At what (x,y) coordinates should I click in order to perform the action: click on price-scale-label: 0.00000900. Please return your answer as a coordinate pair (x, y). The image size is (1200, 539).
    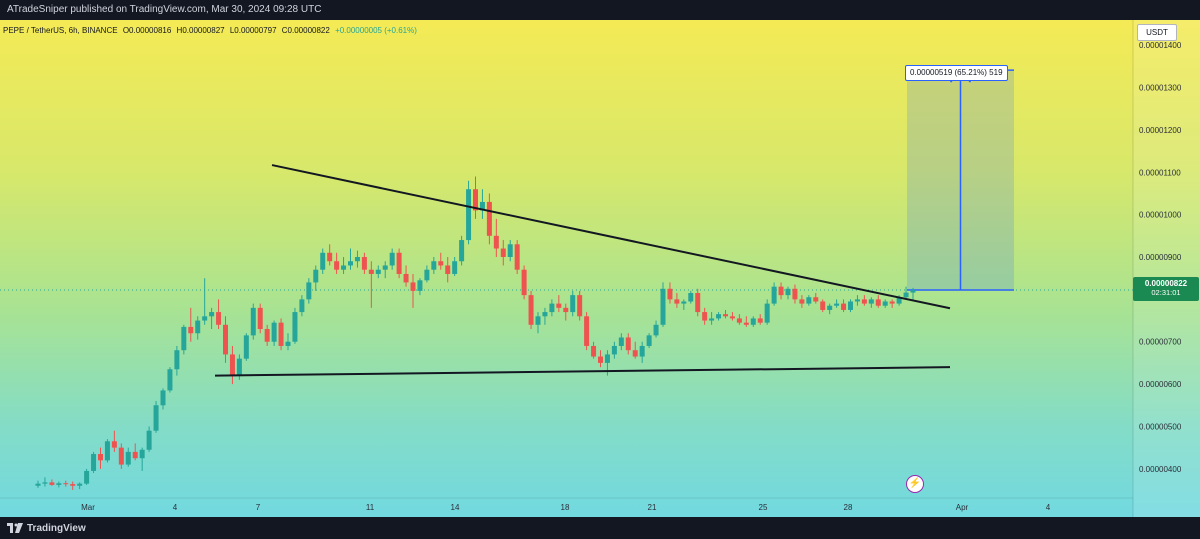
    Looking at the image, I should click on (1160, 257).